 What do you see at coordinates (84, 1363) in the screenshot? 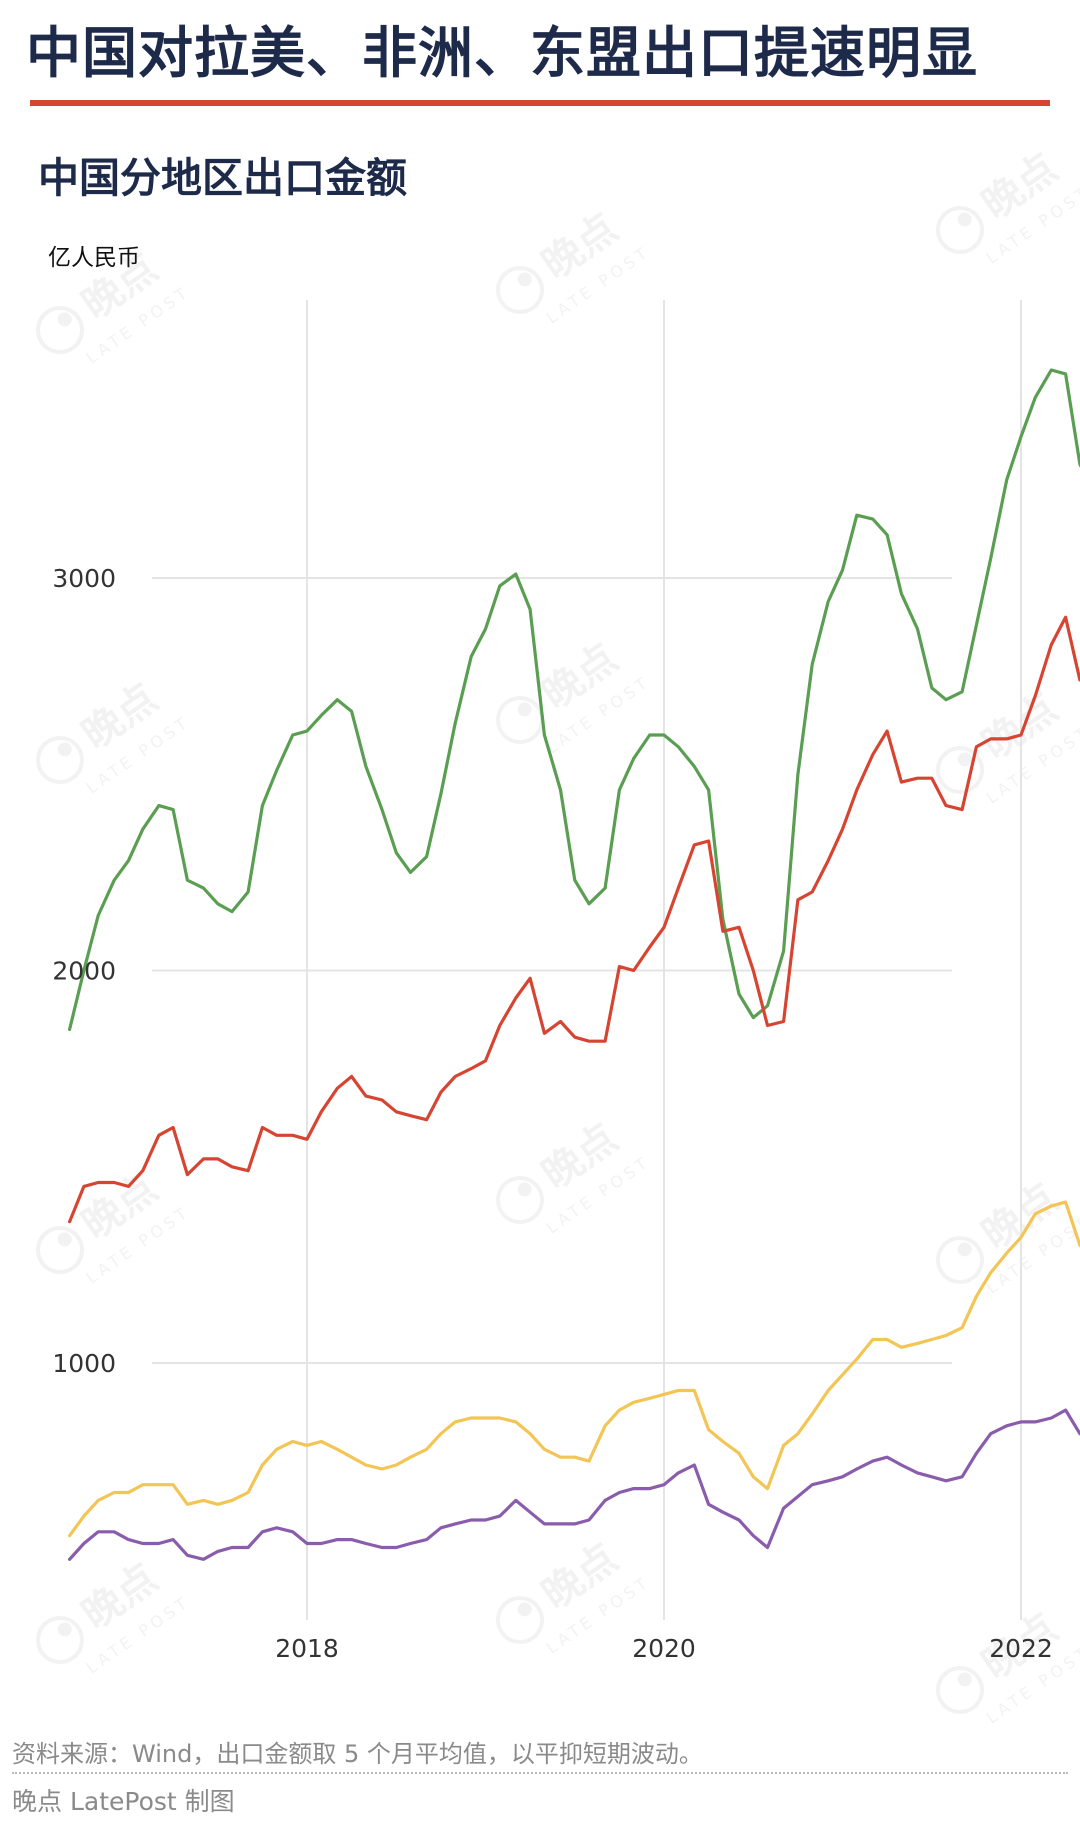
I see `y-tick-label: 1000` at bounding box center [84, 1363].